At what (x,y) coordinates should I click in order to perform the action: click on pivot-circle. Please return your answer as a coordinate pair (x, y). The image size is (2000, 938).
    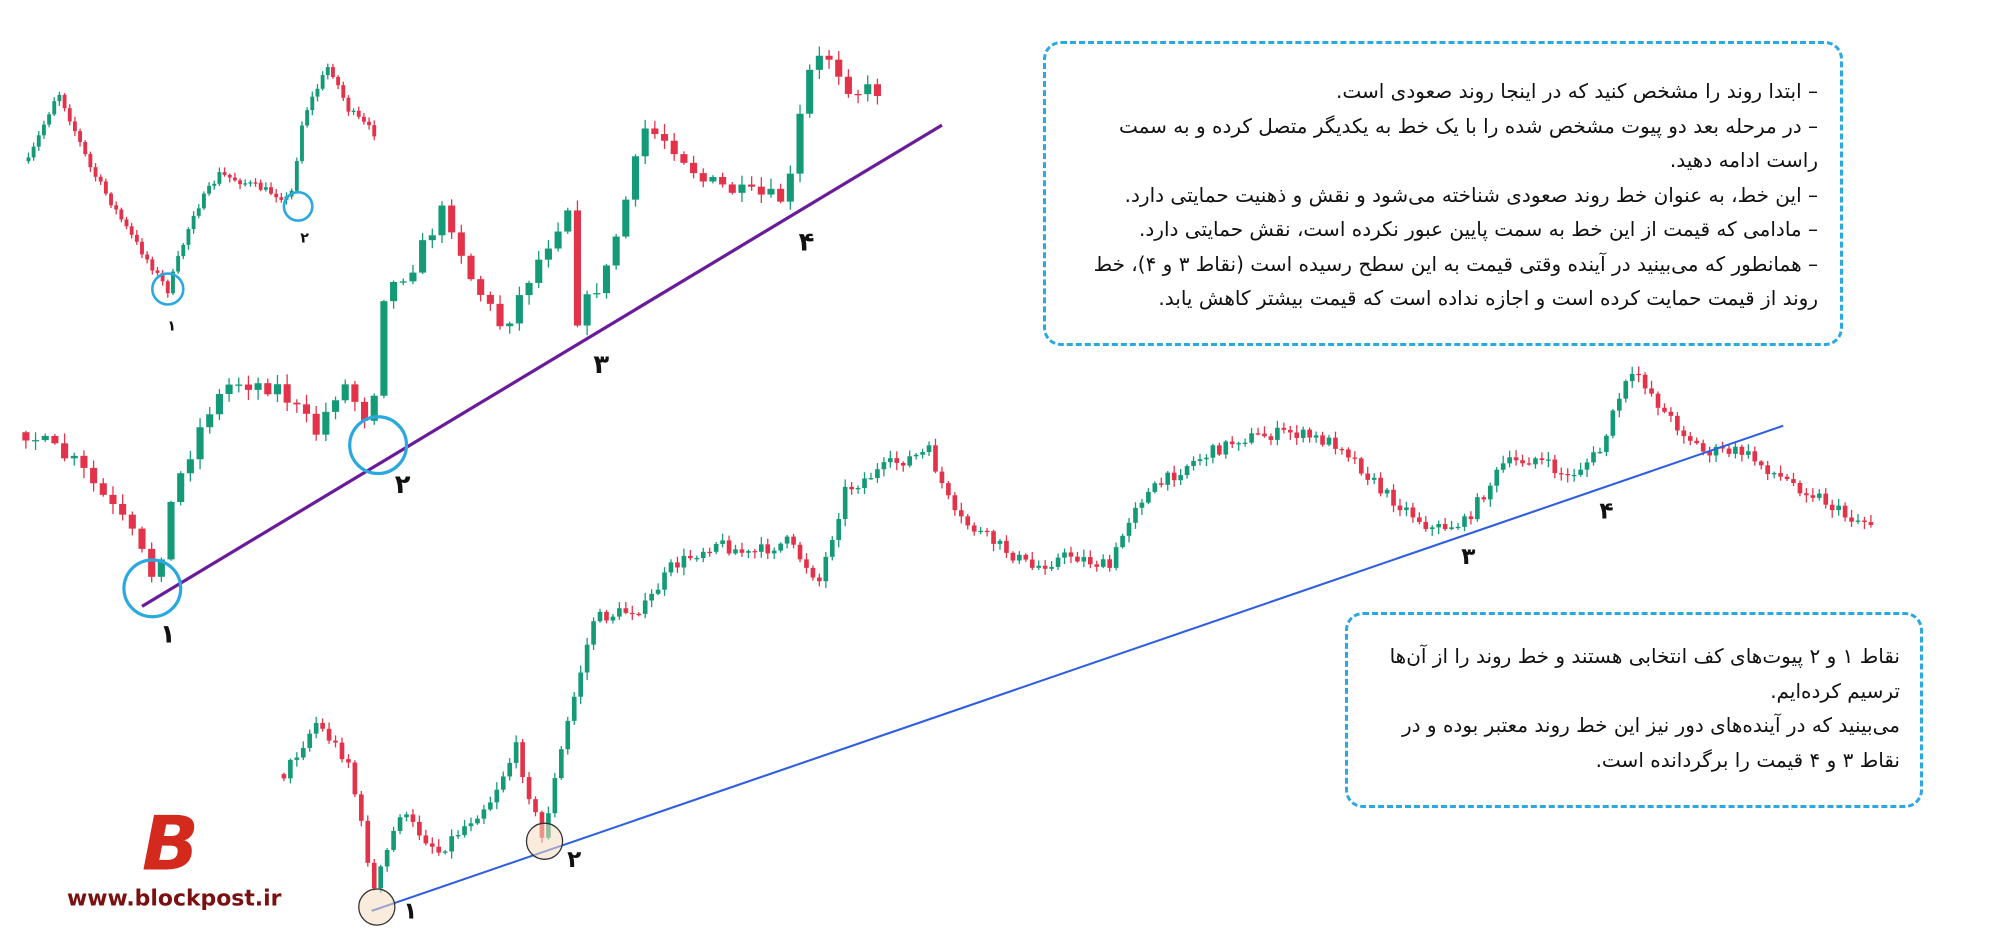
    Looking at the image, I should click on (377, 907).